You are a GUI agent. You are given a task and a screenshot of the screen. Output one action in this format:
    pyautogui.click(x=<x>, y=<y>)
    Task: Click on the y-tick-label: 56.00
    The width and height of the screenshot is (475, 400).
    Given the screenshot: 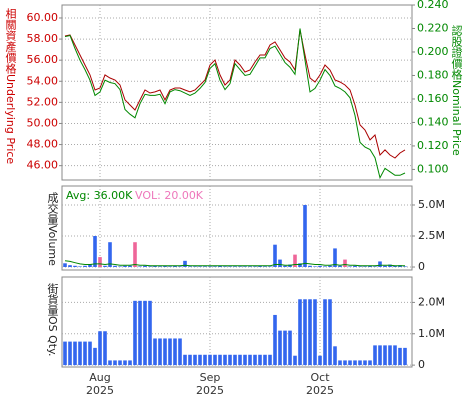 What is the action you would take?
    pyautogui.click(x=43, y=59)
    